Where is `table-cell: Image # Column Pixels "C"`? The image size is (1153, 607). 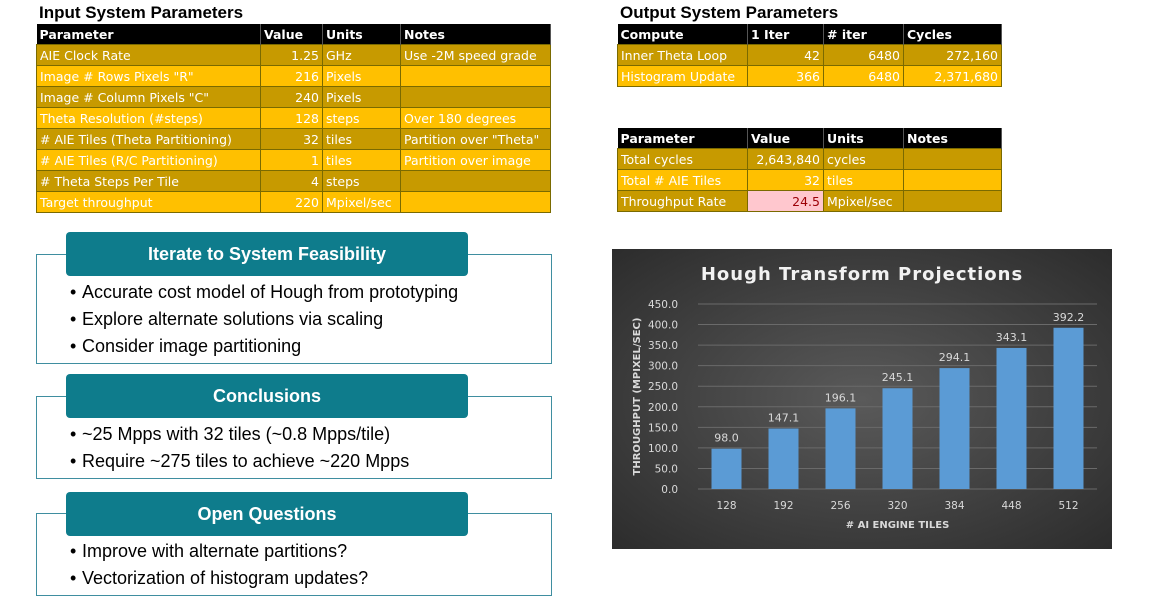 table-cell: Image # Column Pixels "C" is located at coordinates (148, 97).